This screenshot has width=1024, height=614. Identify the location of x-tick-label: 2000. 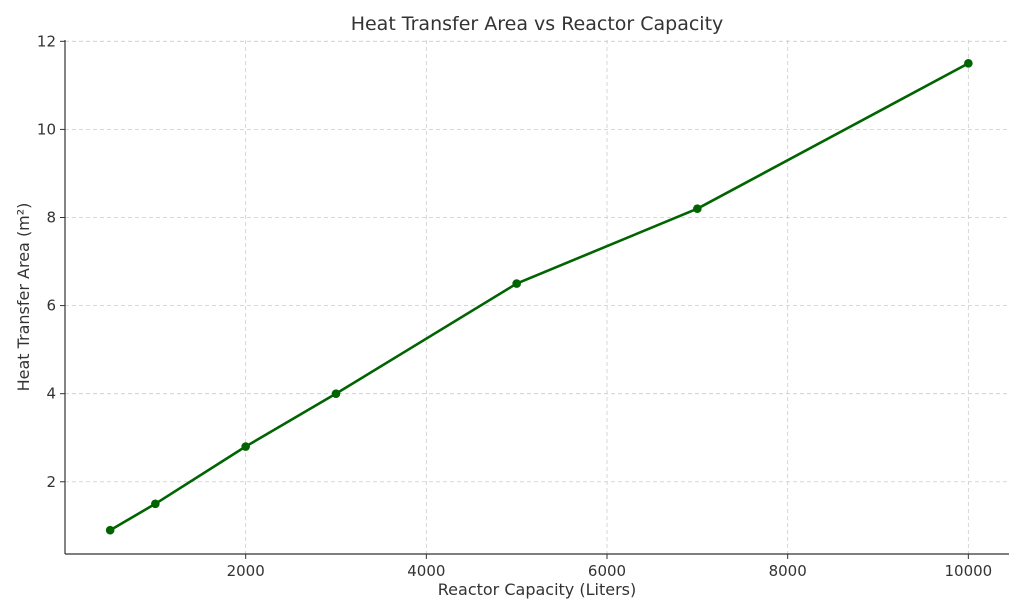
(246, 571).